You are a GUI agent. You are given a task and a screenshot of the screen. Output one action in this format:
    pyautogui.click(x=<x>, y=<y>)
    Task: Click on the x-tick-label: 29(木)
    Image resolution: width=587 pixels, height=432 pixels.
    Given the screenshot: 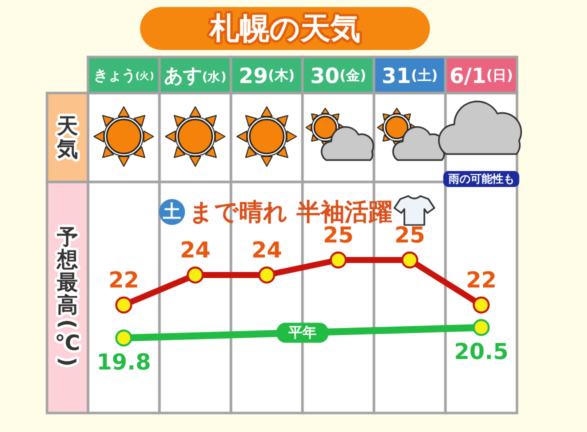 What is the action you would take?
    pyautogui.click(x=266, y=76)
    